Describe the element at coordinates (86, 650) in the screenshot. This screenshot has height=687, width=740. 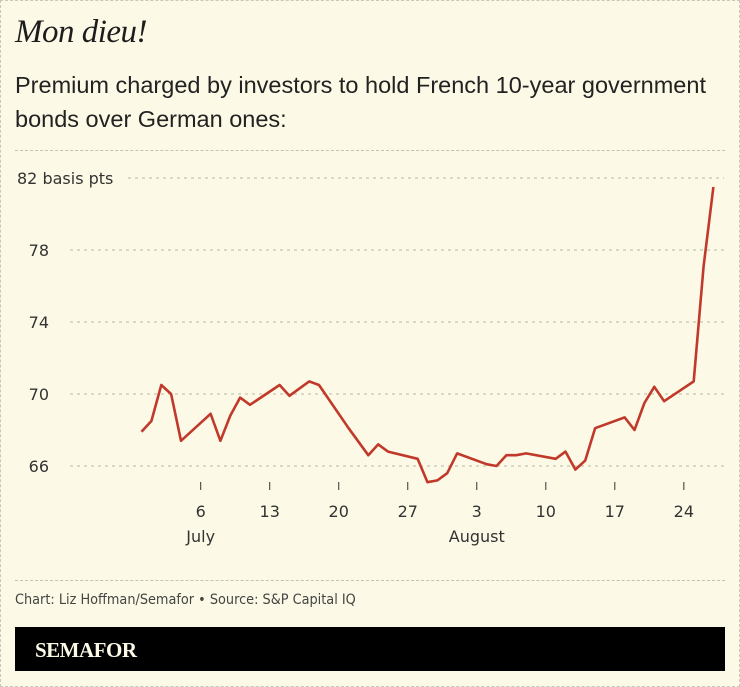
I see `semafor-logo: SEMAFOR` at that location.